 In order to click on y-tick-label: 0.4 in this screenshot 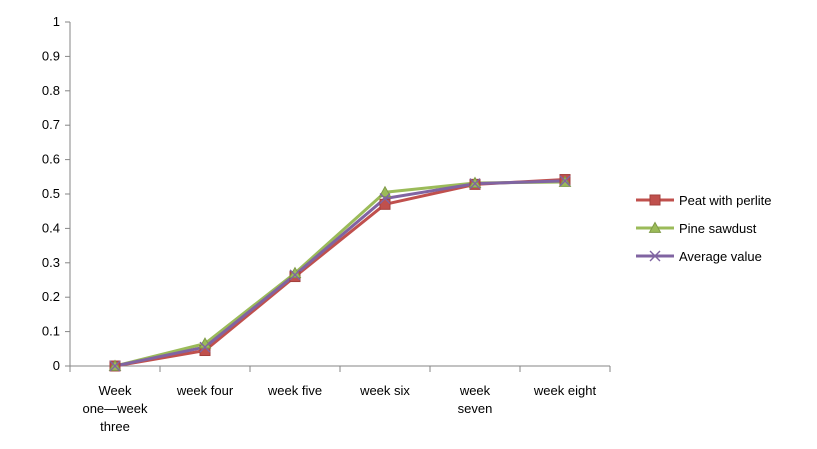, I will do `click(51, 227)`.